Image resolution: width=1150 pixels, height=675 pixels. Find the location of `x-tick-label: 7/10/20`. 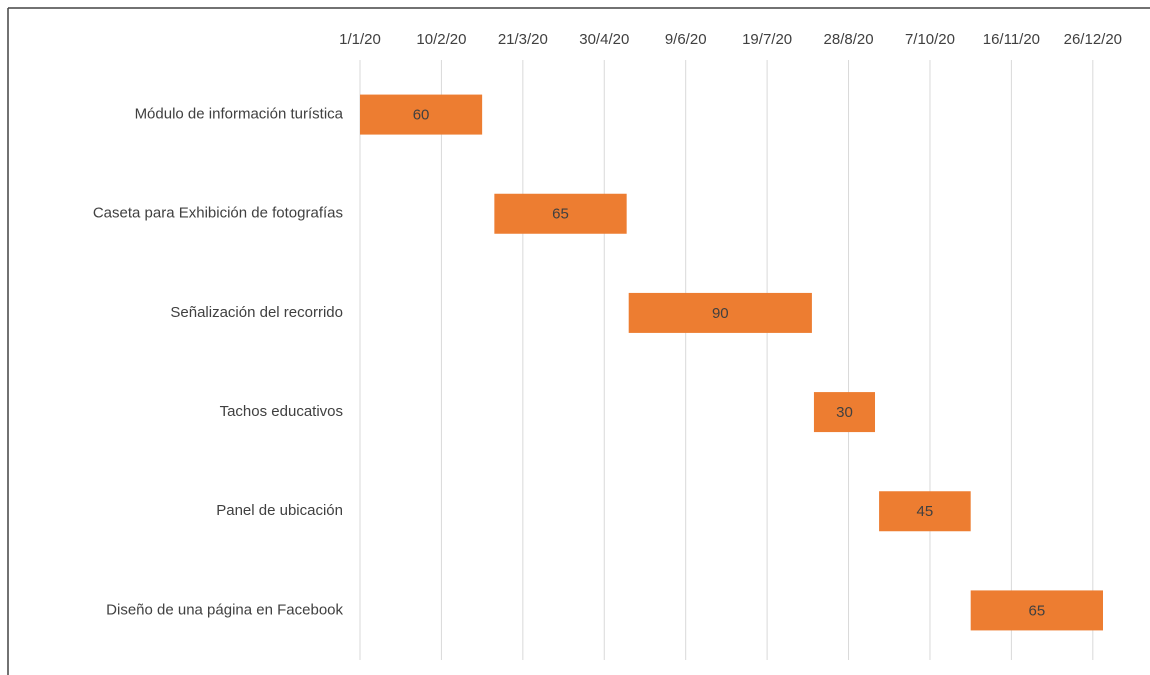

x-tick-label: 7/10/20 is located at coordinates (930, 39).